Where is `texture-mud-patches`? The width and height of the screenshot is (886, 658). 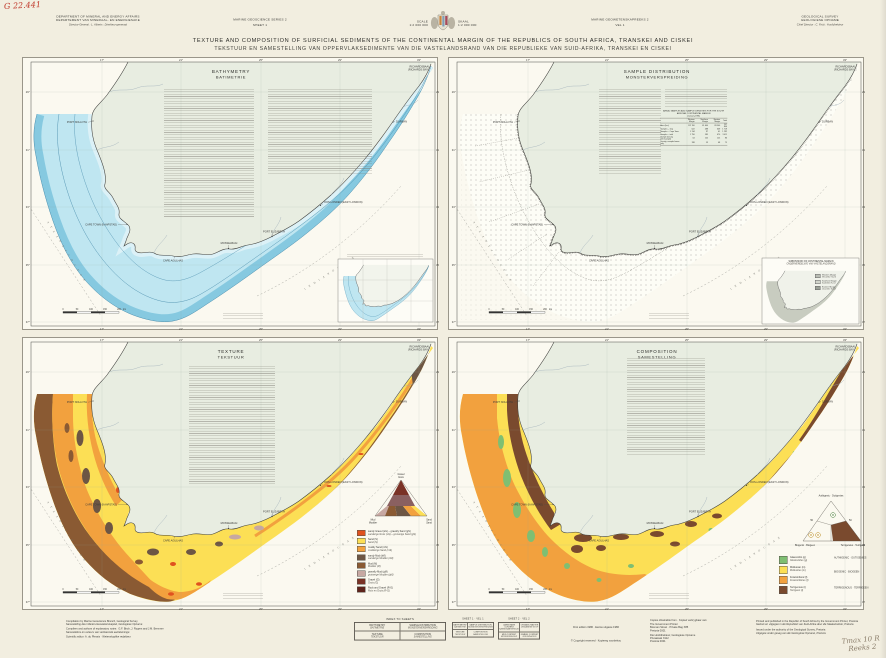
texture-mud-patches is located at coordinates (103, 494).